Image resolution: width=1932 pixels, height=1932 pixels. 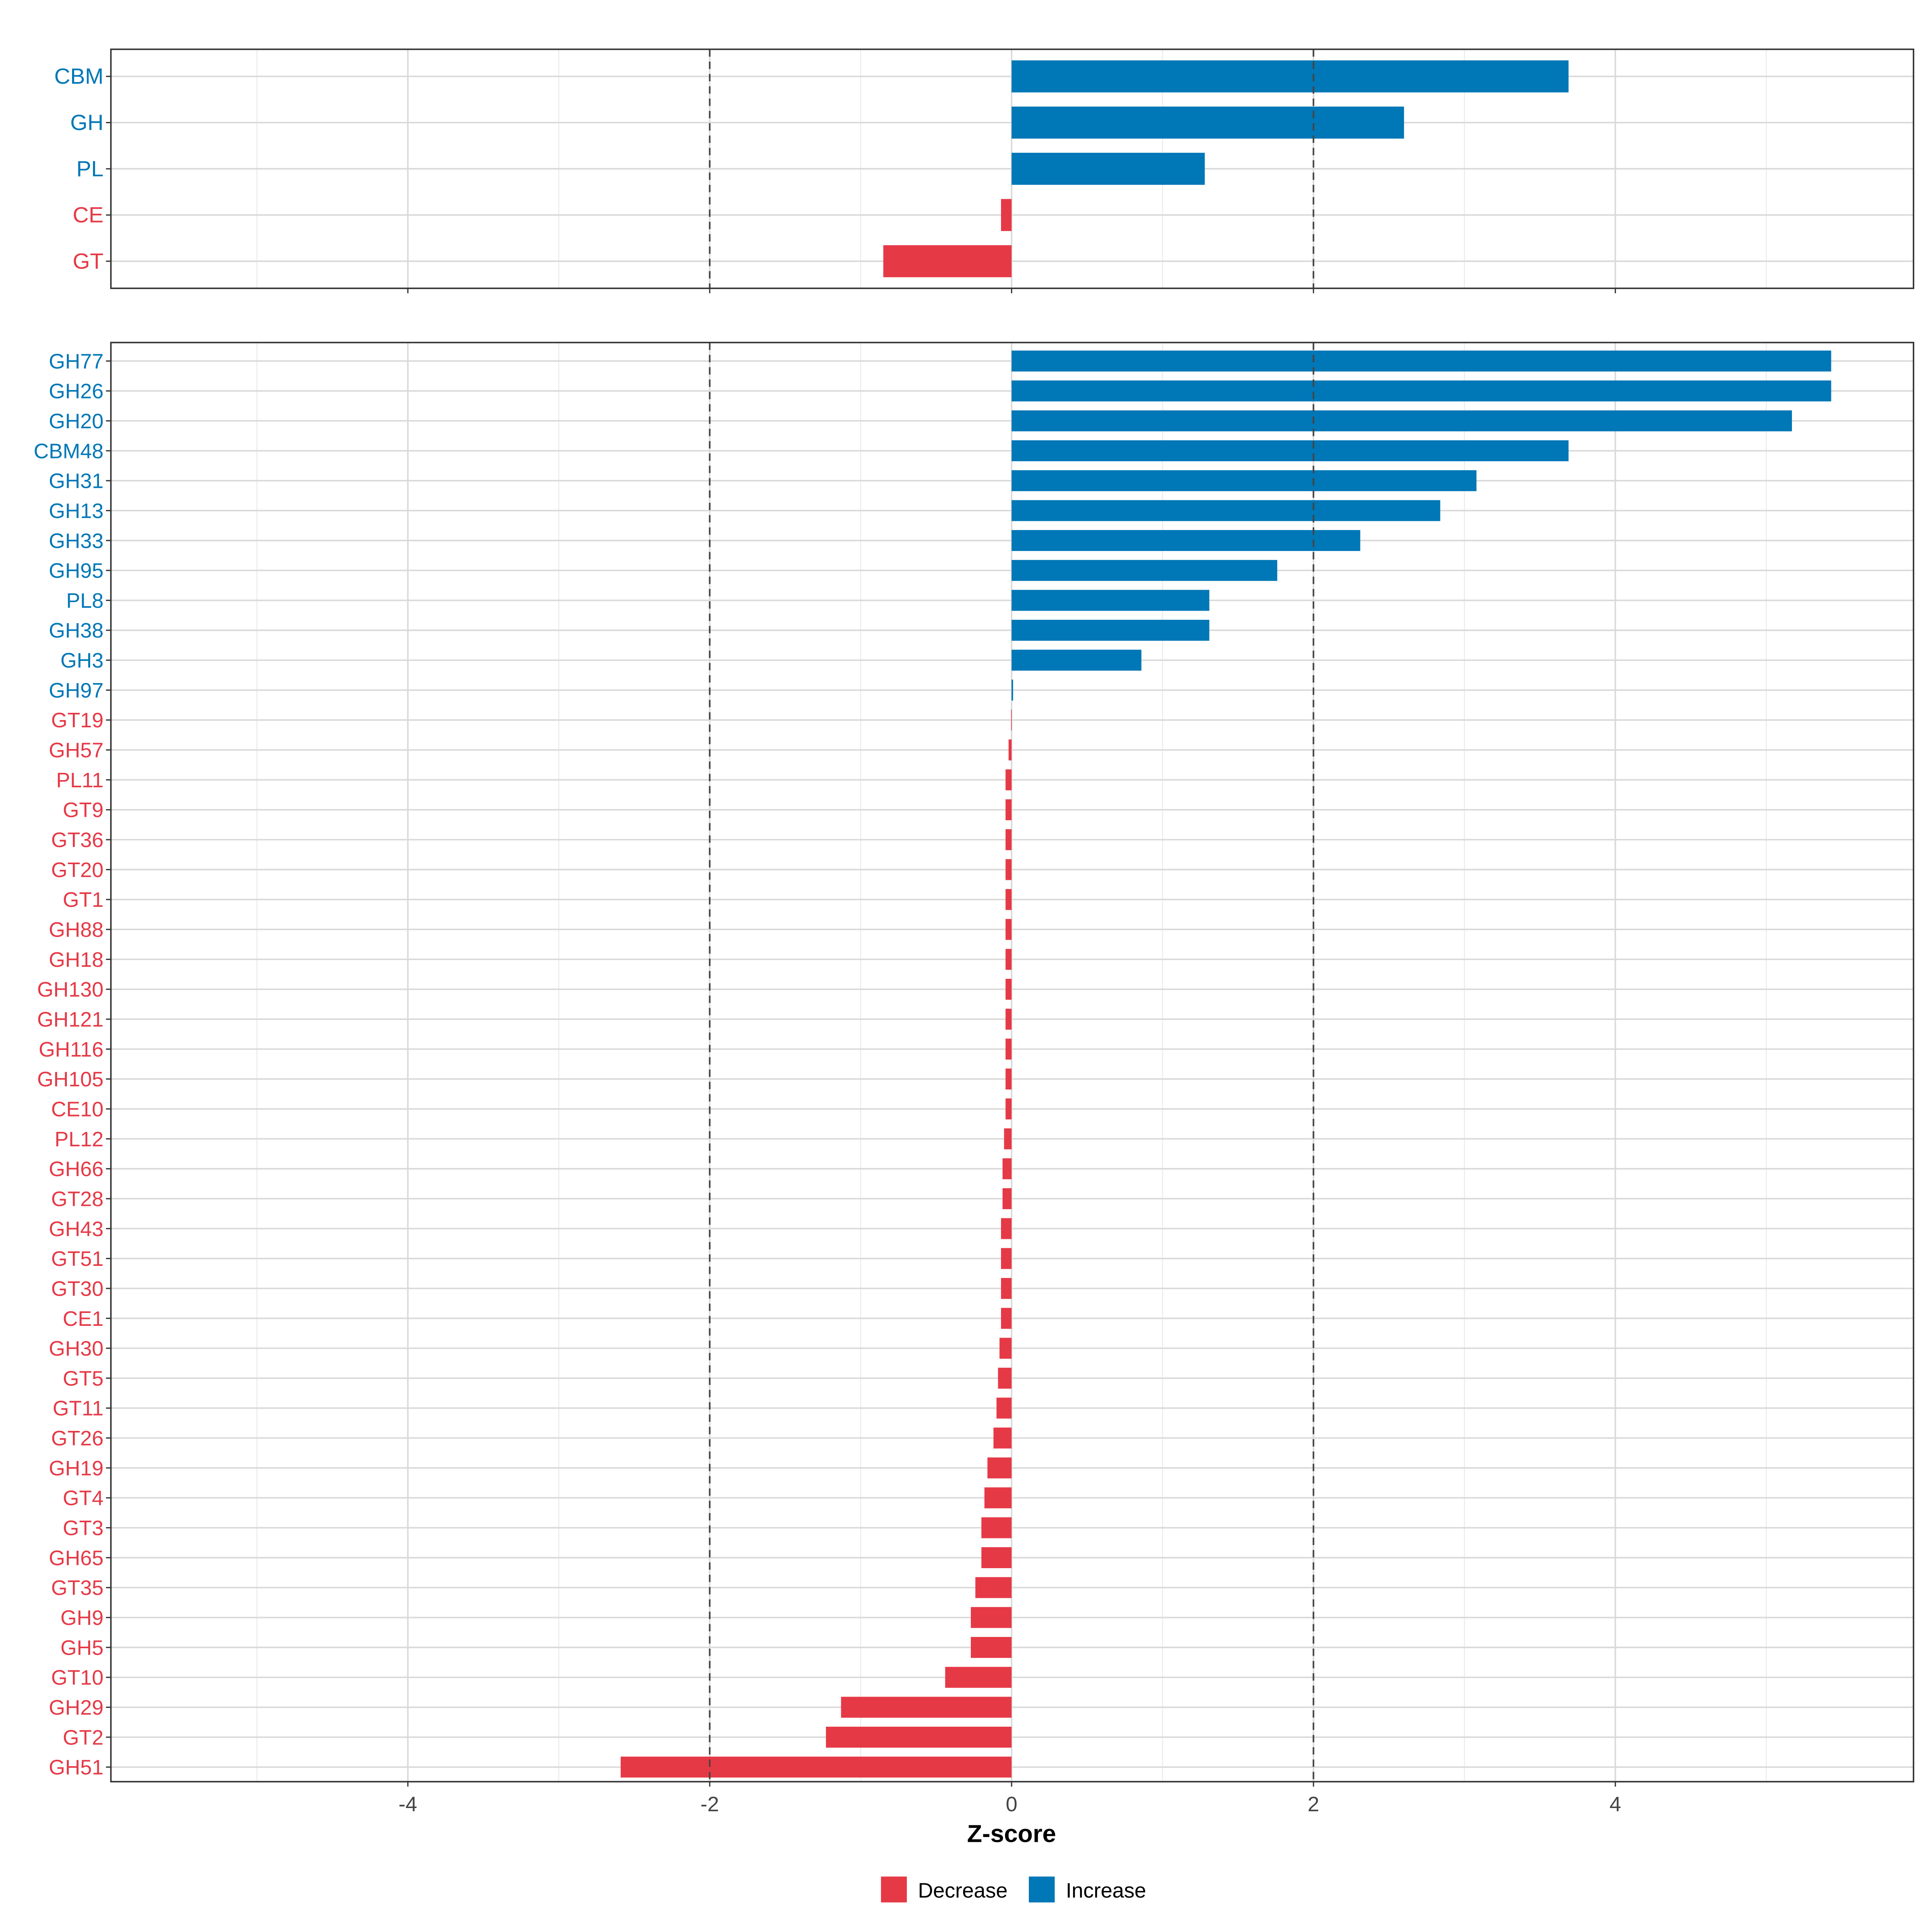 I want to click on bar-gt, so click(x=947, y=261).